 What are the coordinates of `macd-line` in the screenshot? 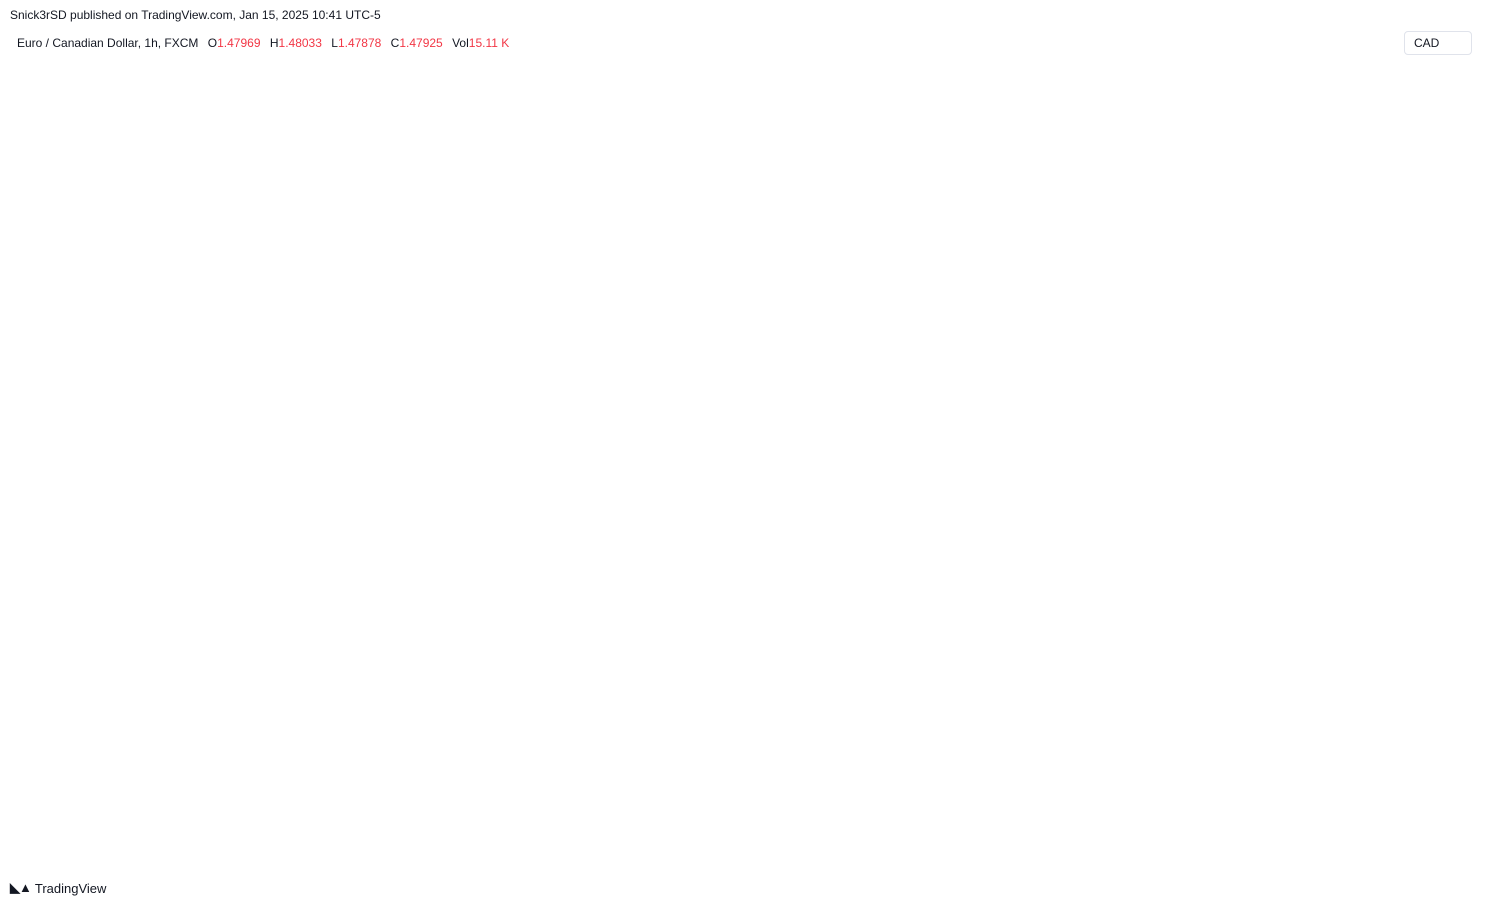 It's located at (487, 713).